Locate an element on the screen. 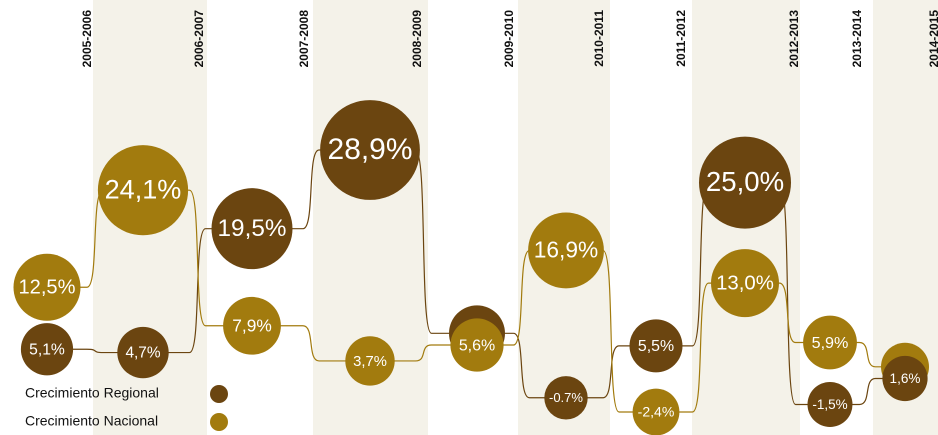  value-label: -0.7% is located at coordinates (566, 397).